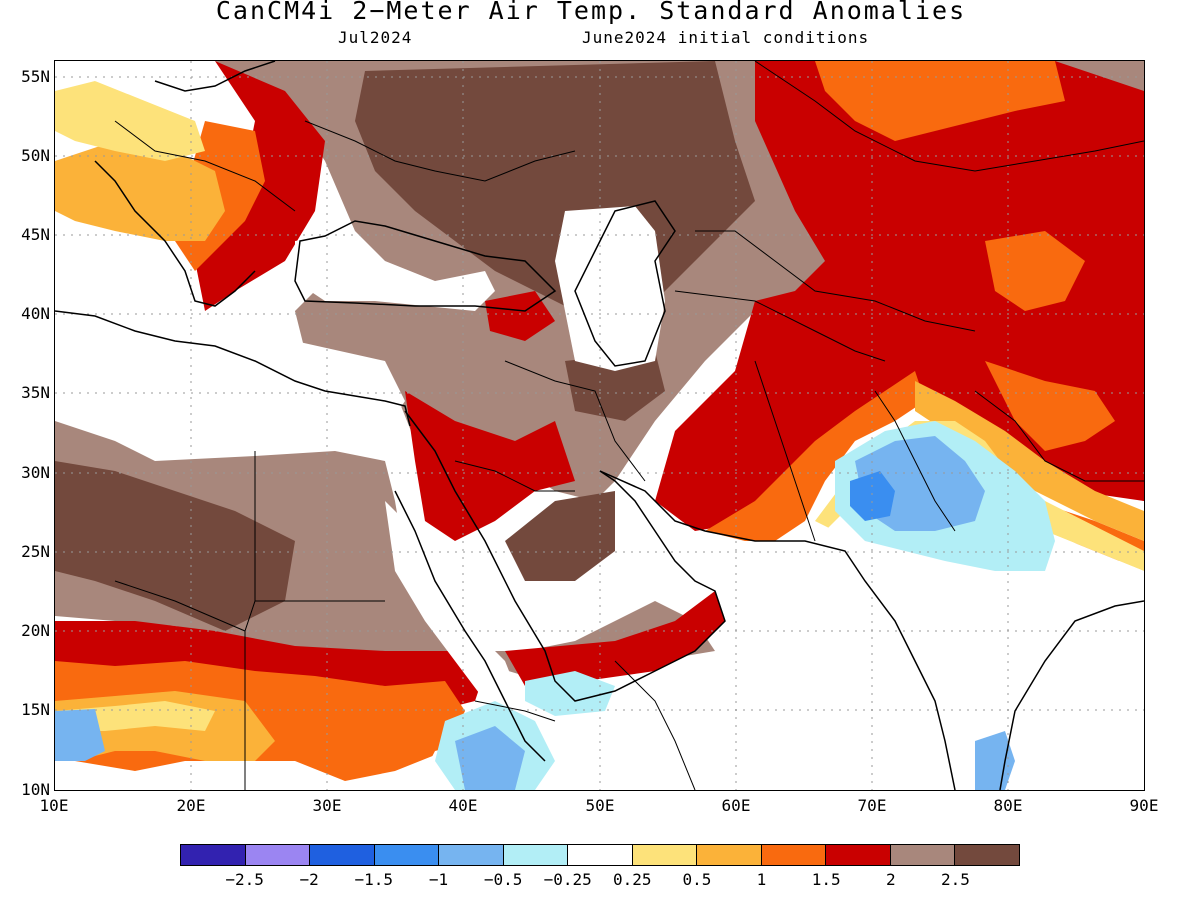 The width and height of the screenshot is (1200, 900). What do you see at coordinates (826, 879) in the screenshot?
I see `colorbar-label: 1.5` at bounding box center [826, 879].